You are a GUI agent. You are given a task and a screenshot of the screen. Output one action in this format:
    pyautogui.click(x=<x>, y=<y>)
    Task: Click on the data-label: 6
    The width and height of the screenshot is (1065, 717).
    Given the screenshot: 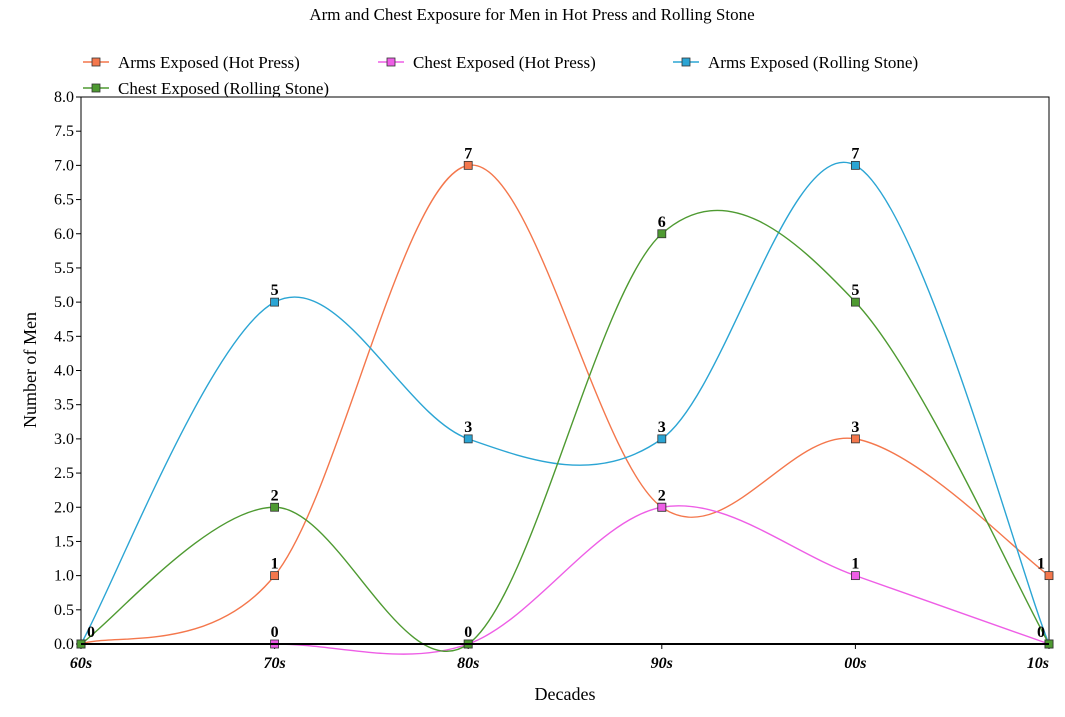 What is the action you would take?
    pyautogui.click(x=662, y=222)
    